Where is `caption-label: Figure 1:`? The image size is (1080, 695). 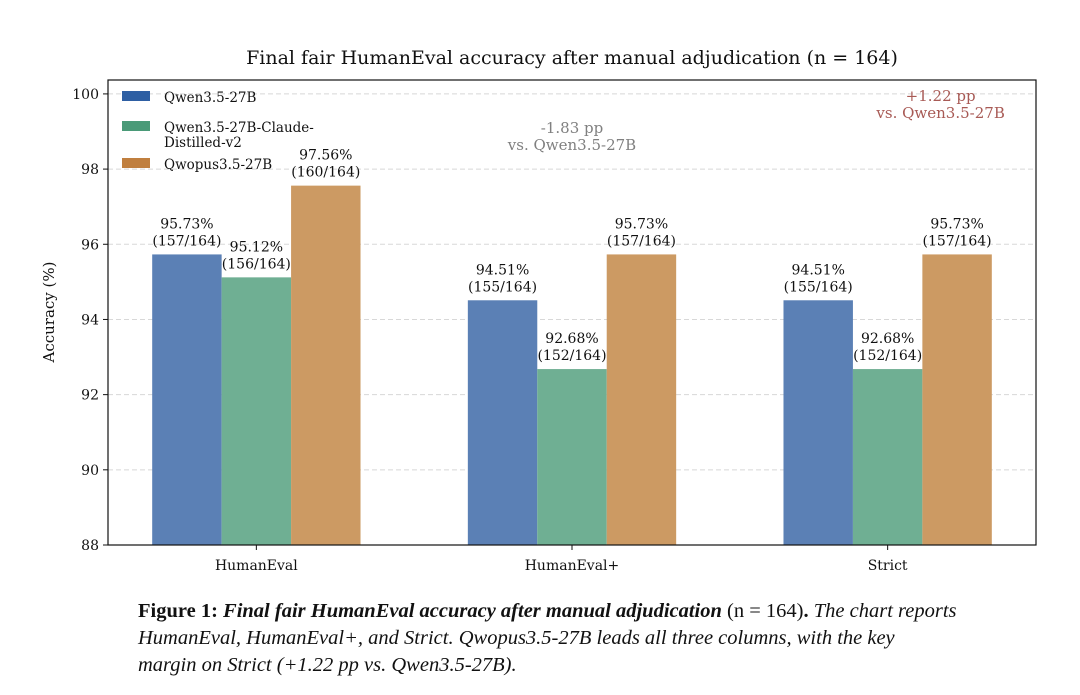
caption-label: Figure 1: is located at coordinates (178, 611).